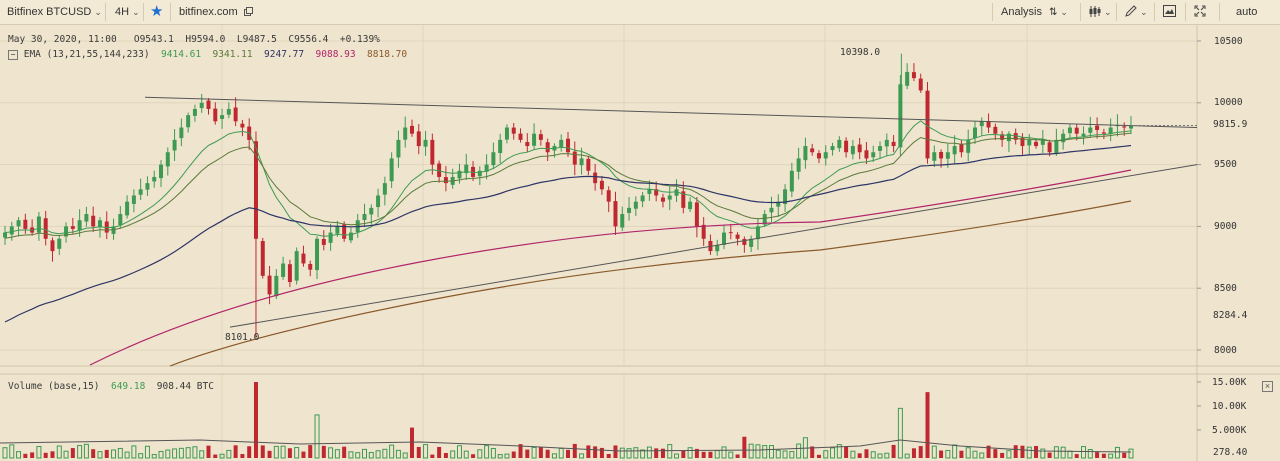 This screenshot has height=461, width=1280. I want to click on image-icon, so click(1169, 11).